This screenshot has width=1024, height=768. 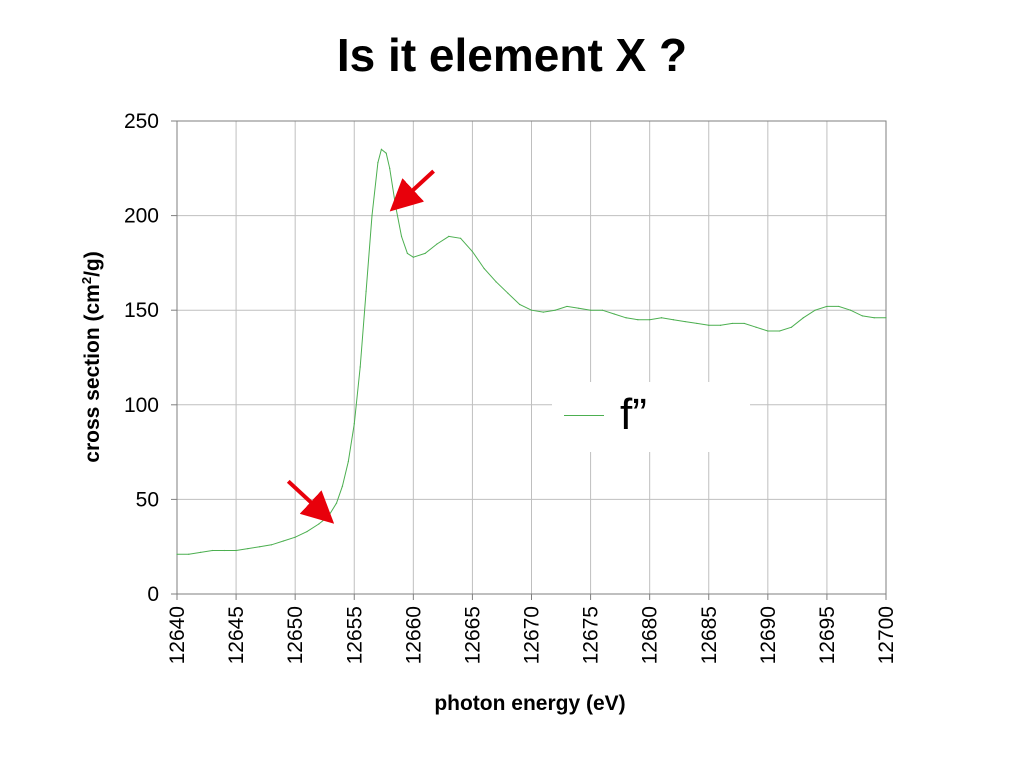 What do you see at coordinates (584, 415) in the screenshot?
I see `legend-swatch` at bounding box center [584, 415].